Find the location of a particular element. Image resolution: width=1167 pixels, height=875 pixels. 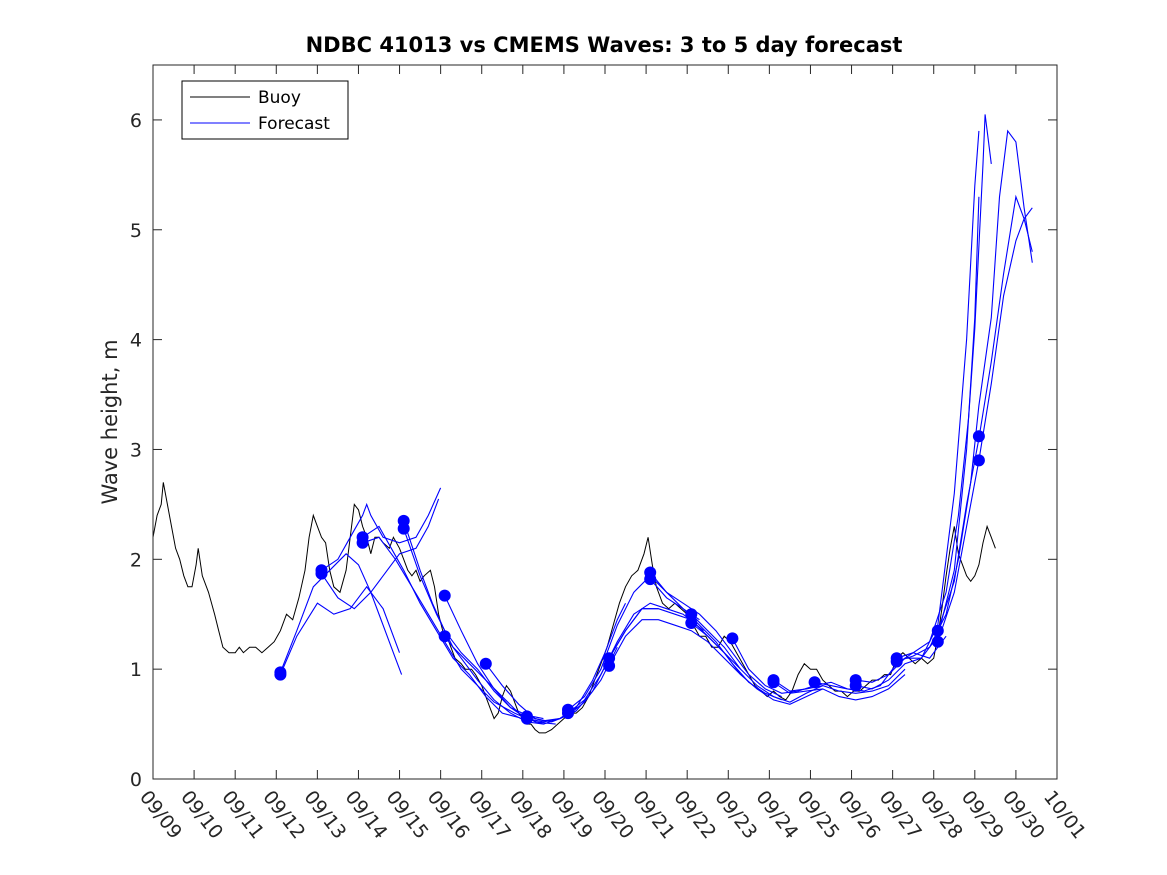

legend-buoy-label: Buoy is located at coordinates (279, 98).